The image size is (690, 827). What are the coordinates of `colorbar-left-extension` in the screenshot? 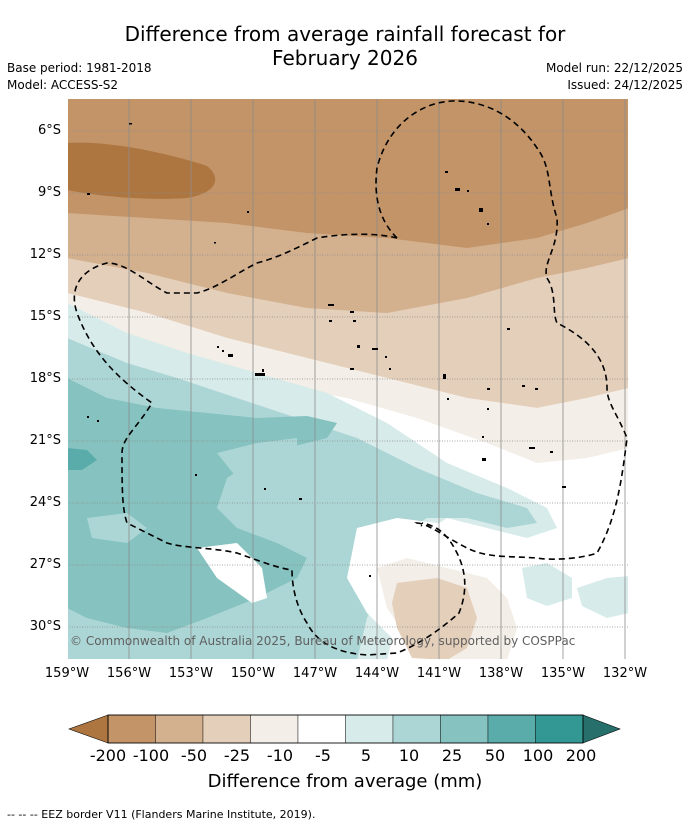 It's located at (88, 729).